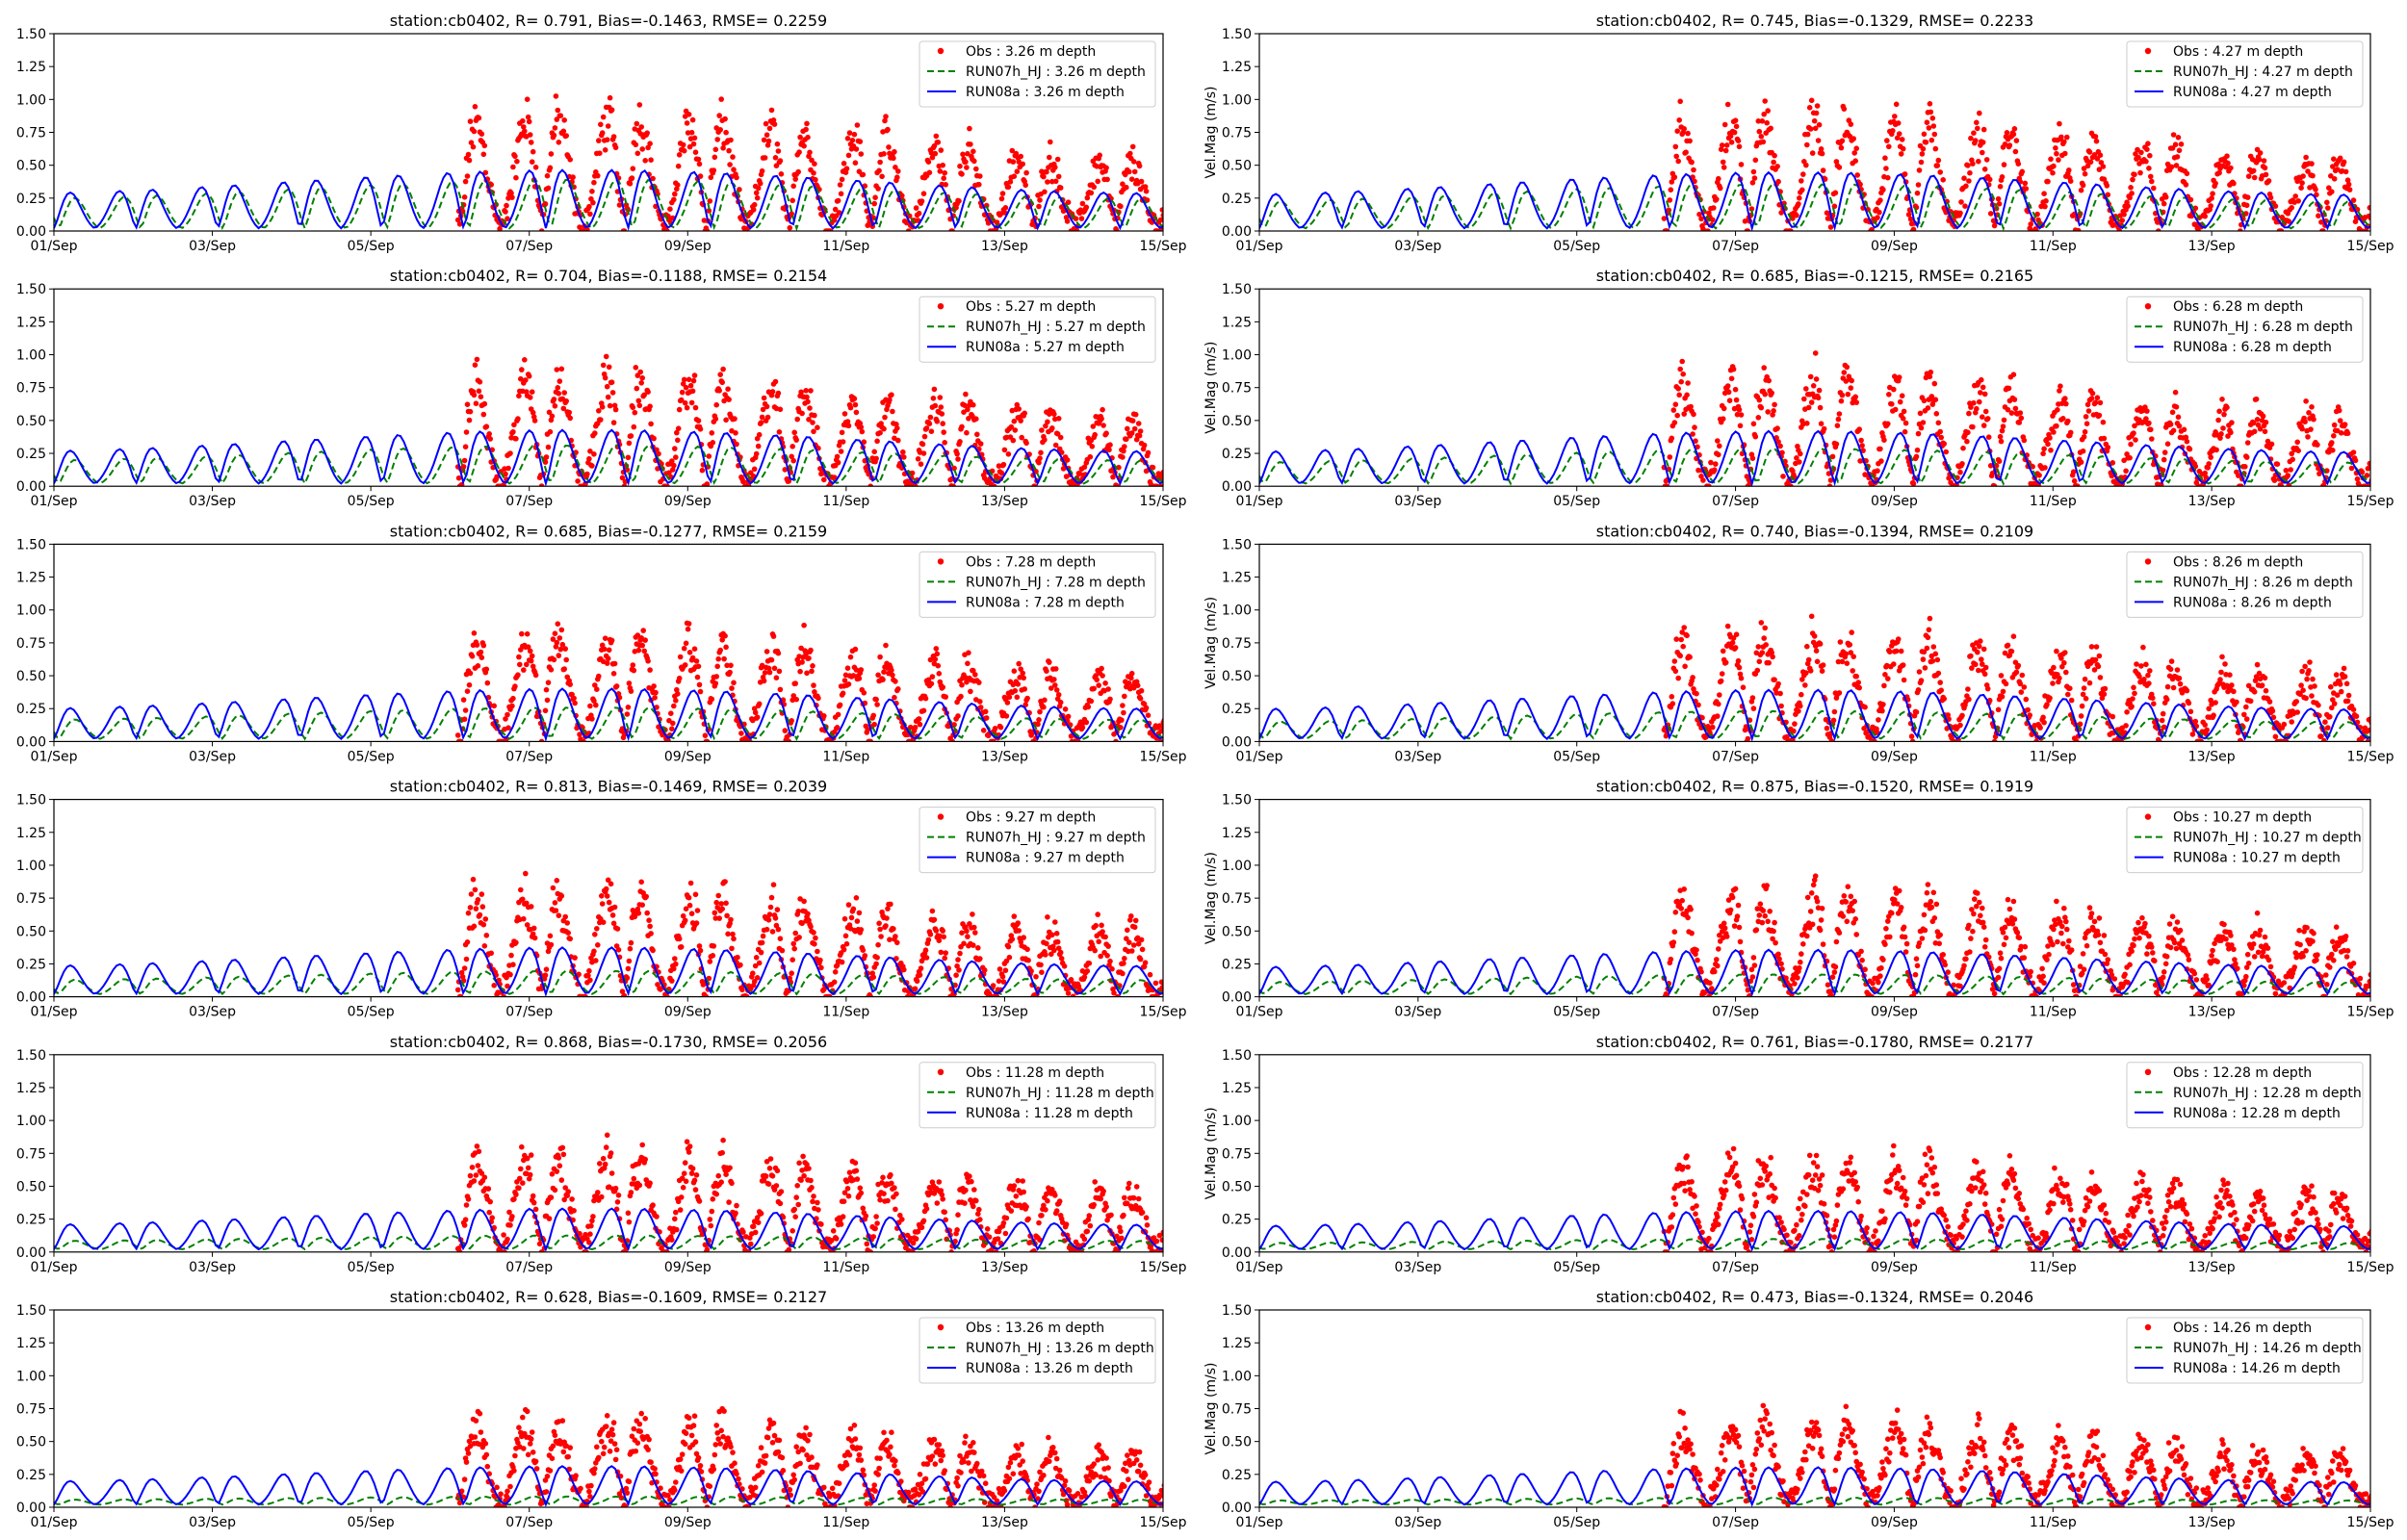 Image resolution: width=2407 pixels, height=1540 pixels. What do you see at coordinates (1736, 756) in the screenshot?
I see `x-tick-label: 07/Sep` at bounding box center [1736, 756].